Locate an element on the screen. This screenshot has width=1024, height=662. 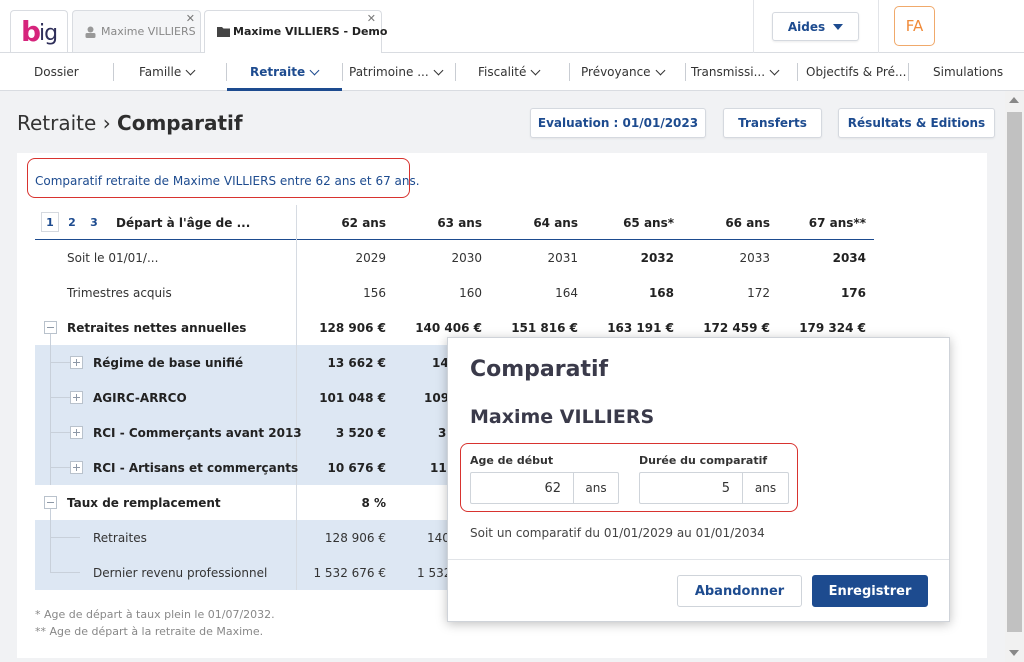
row-label: Régime de base unifié is located at coordinates (168, 363).